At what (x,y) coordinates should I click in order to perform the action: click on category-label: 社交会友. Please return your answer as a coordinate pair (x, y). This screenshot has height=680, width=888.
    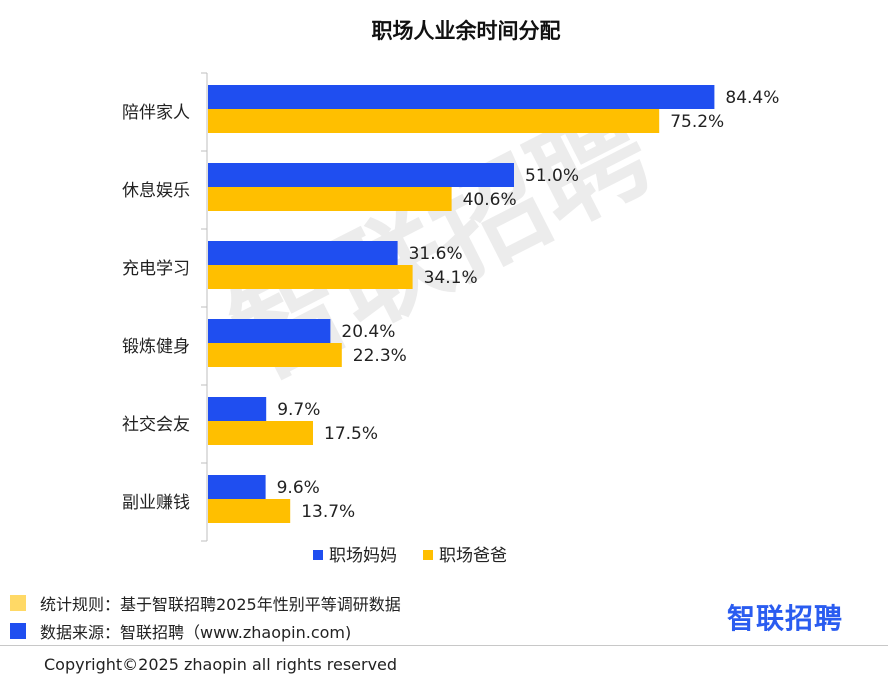
    Looking at the image, I should click on (156, 425).